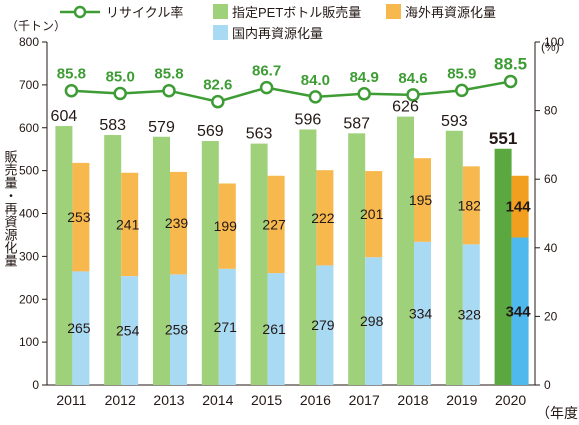 This screenshot has width=579, height=425. I want to click on sales-value-label-2018: 626, so click(405, 107).